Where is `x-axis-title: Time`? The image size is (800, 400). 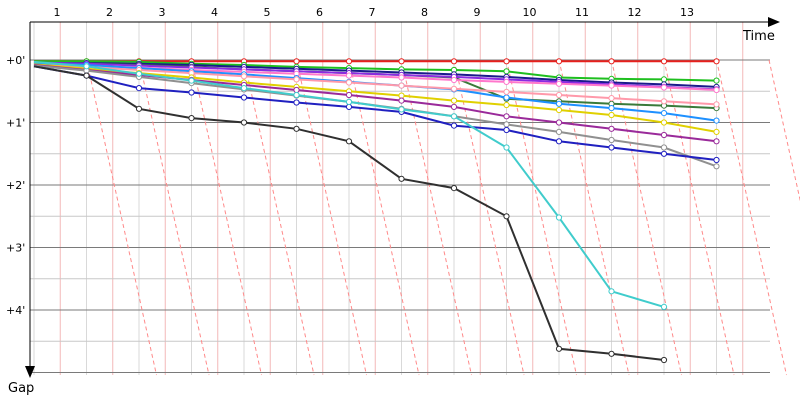
x-axis-title: Time is located at coordinates (758, 36).